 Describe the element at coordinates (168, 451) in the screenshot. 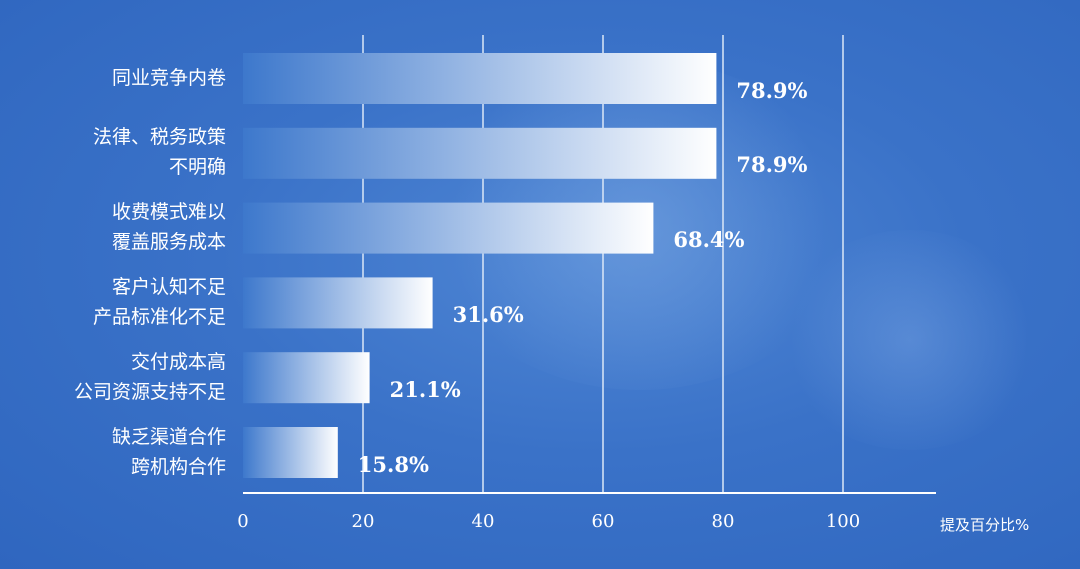

I see `category-label: 缺乏渠道合作 跨机构合作` at that location.